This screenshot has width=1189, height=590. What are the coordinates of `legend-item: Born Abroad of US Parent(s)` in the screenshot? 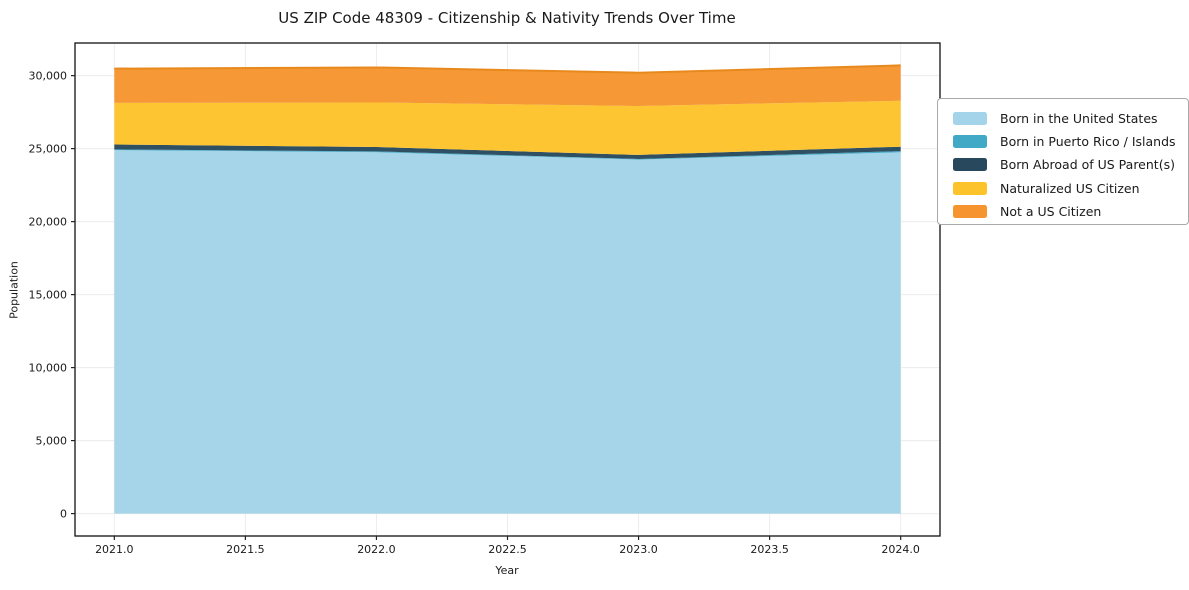 It's located at (1070, 164).